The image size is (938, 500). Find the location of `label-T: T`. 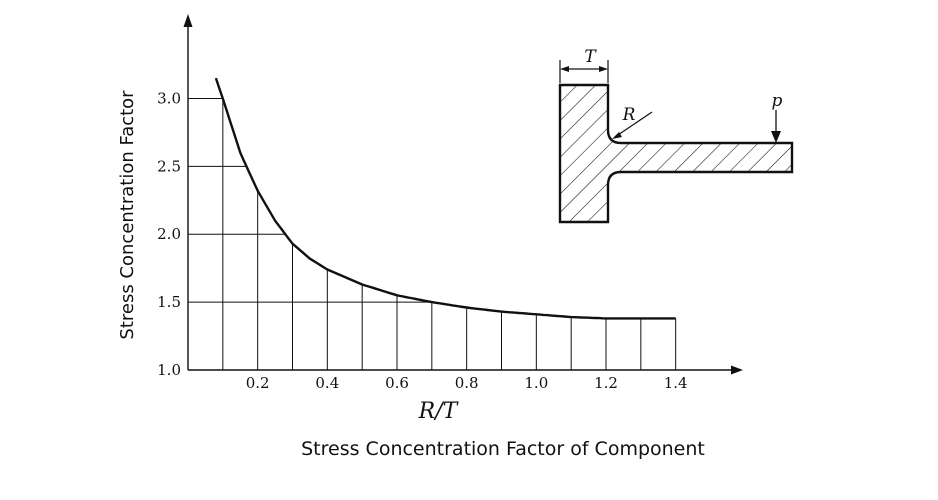

label-T: T is located at coordinates (590, 57).